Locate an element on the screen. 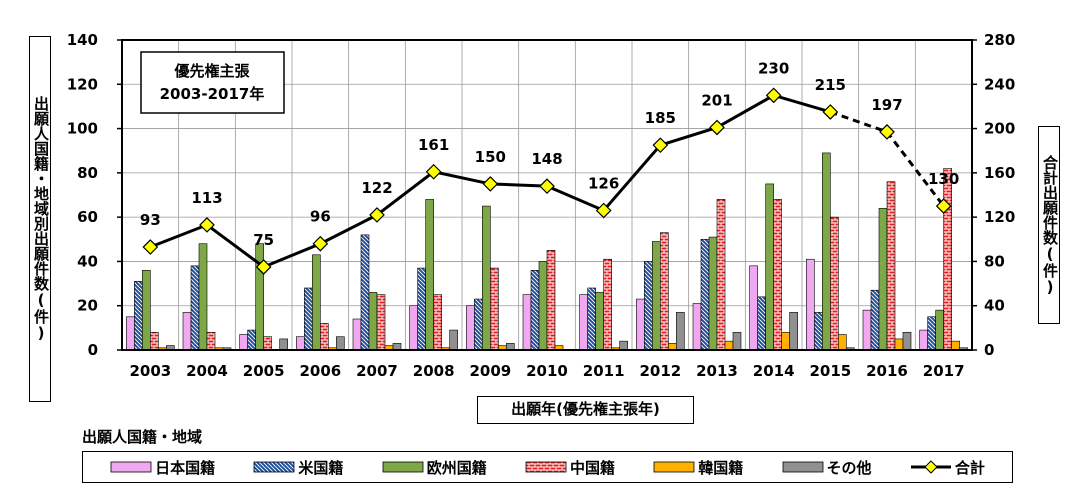 Image resolution: width=1080 pixels, height=504 pixels. legend-item-total: 合計 is located at coordinates (947, 467).